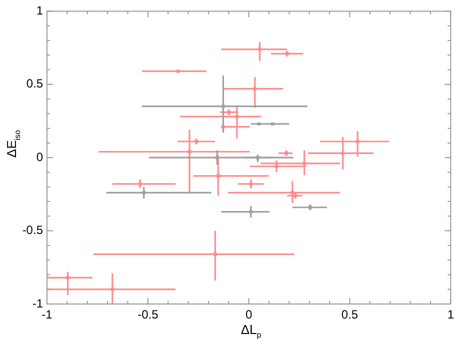 The height and width of the screenshot is (346, 458). I want to click on x-tick-label: -0.5, so click(148, 315).